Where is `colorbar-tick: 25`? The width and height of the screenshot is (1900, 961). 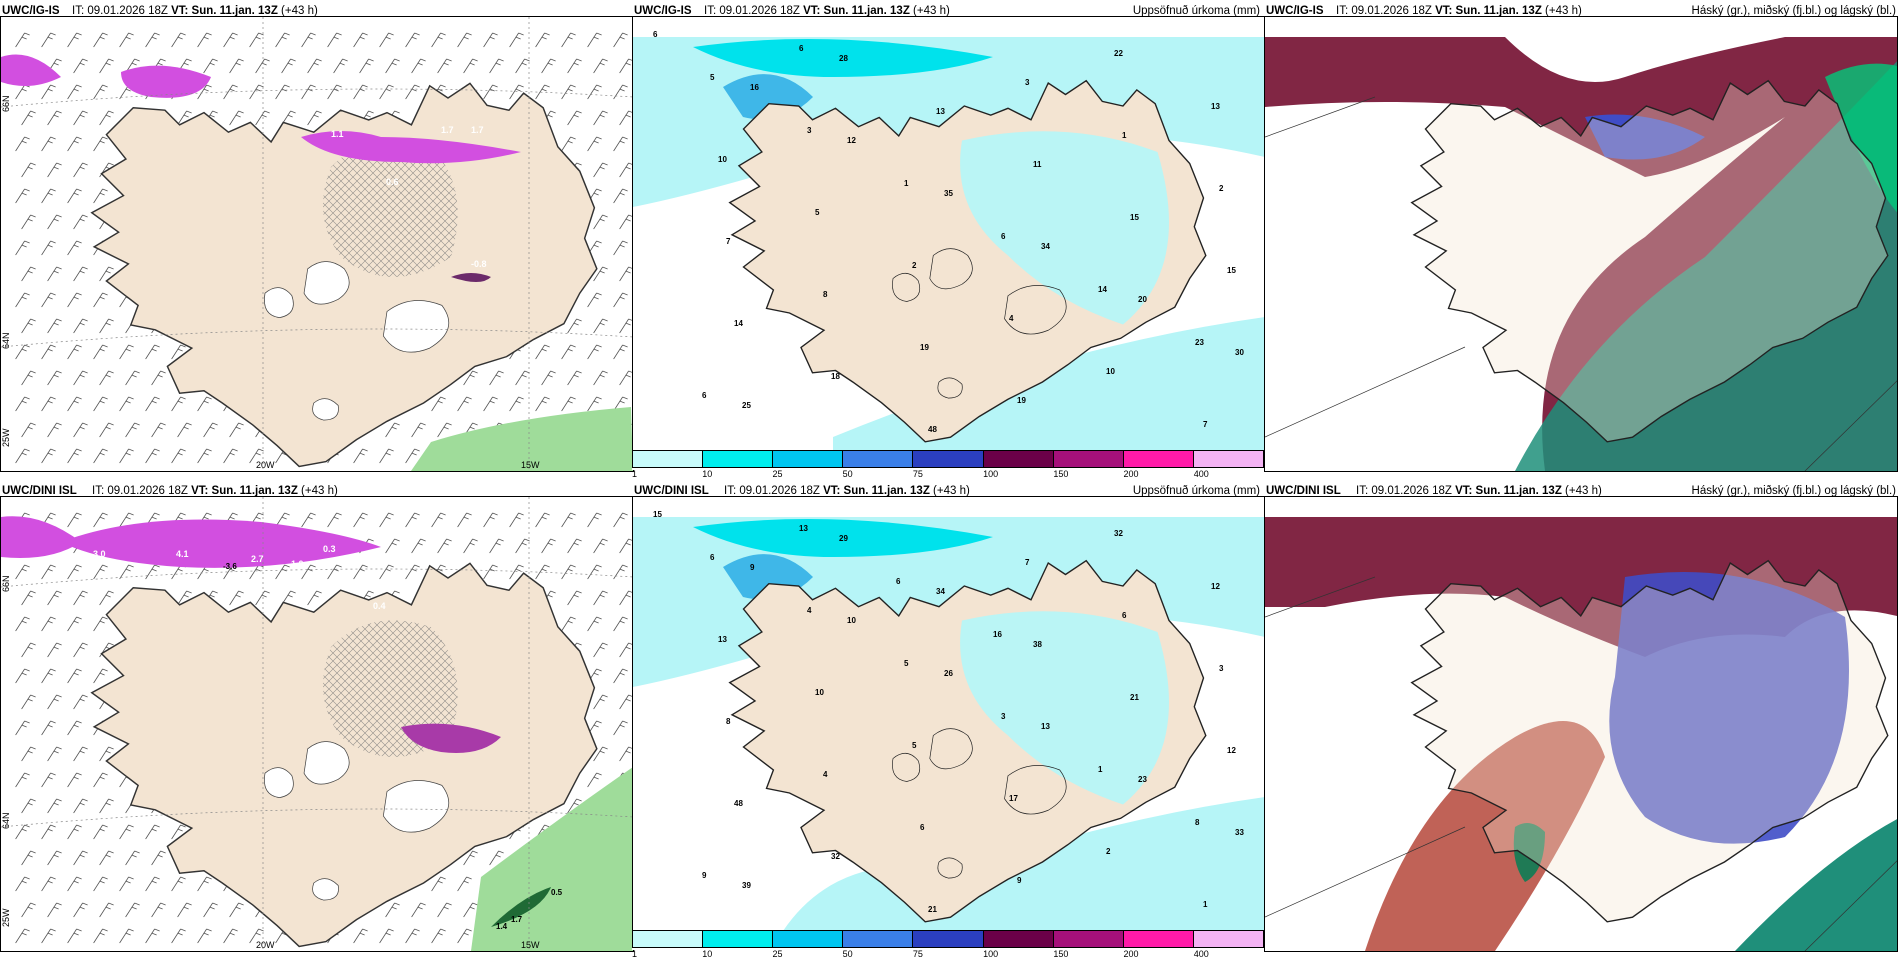
colorbar-tick: 25 is located at coordinates (777, 474).